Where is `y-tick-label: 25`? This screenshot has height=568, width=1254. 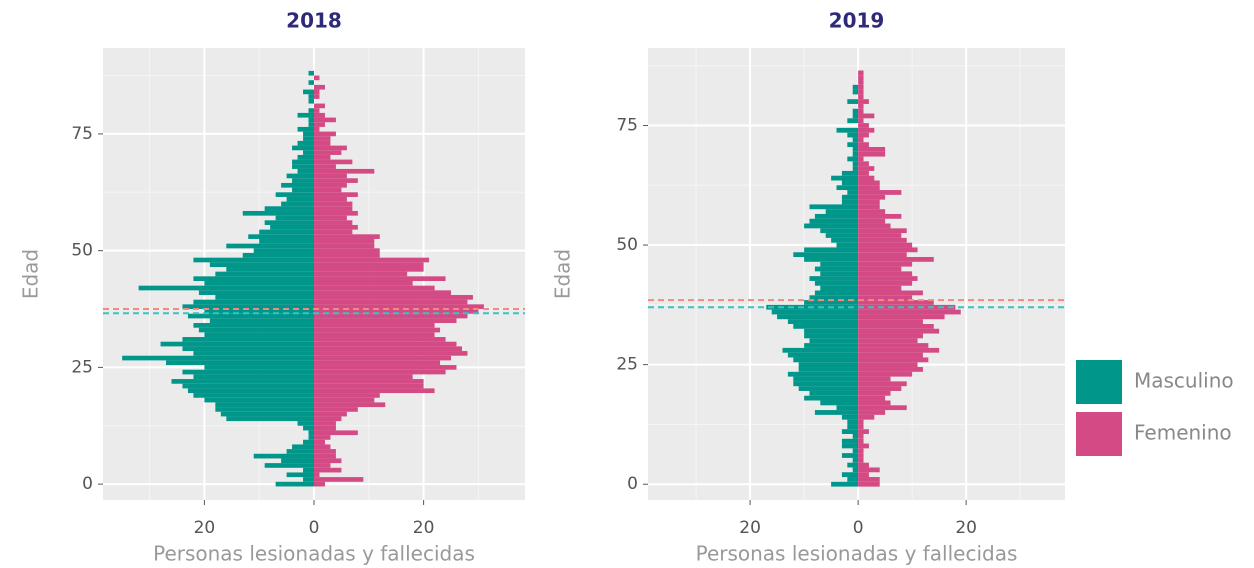 y-tick-label: 25 is located at coordinates (82, 367).